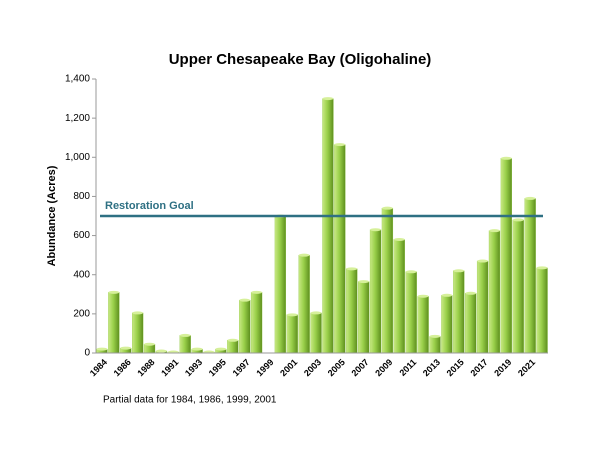  Describe the element at coordinates (81, 313) in the screenshot. I see `y-tick-label: 200` at that location.